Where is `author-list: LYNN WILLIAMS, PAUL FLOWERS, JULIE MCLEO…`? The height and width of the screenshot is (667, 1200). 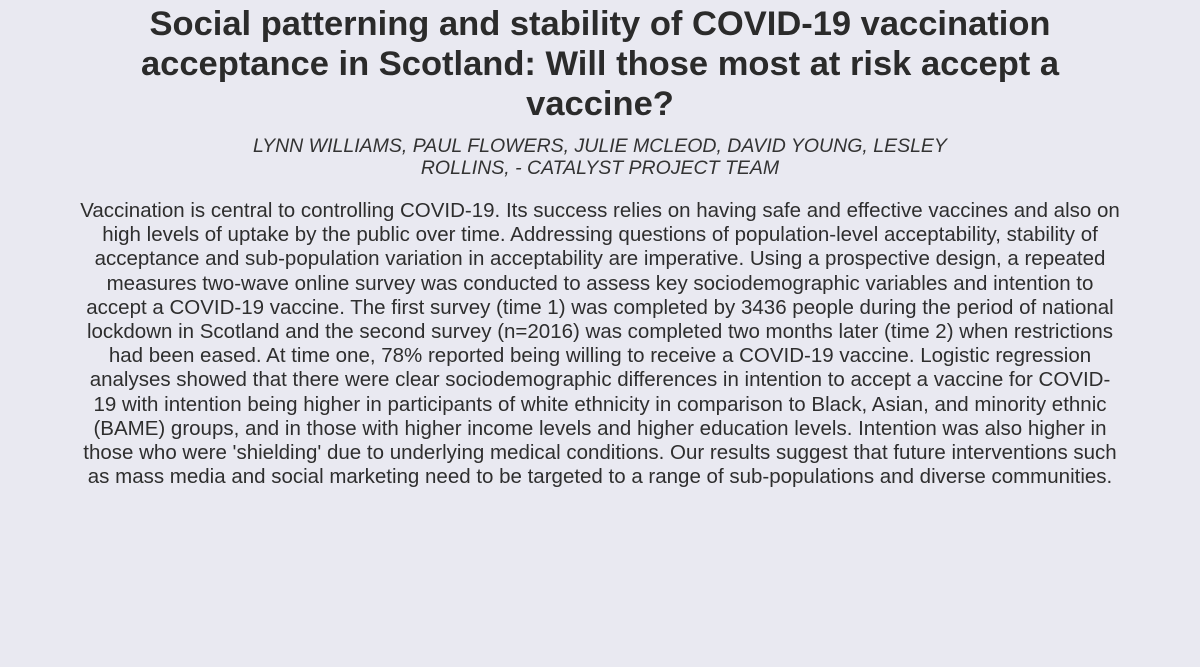
author-list: LYNN WILLIAMS, PAUL FLOWERS, JULIE MCLEO… is located at coordinates (600, 157).